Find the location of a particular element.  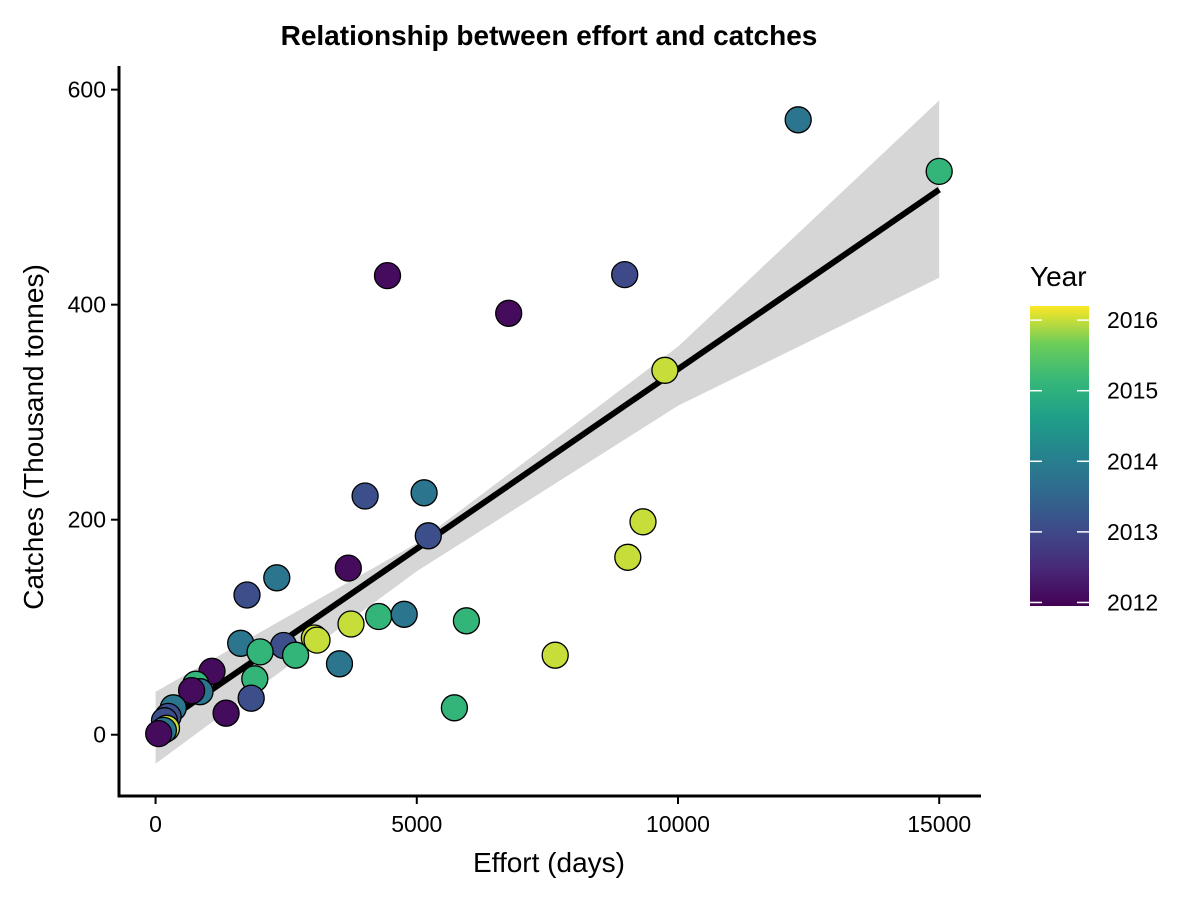

colorbar-tick-label: 2012 is located at coordinates (1132, 602).